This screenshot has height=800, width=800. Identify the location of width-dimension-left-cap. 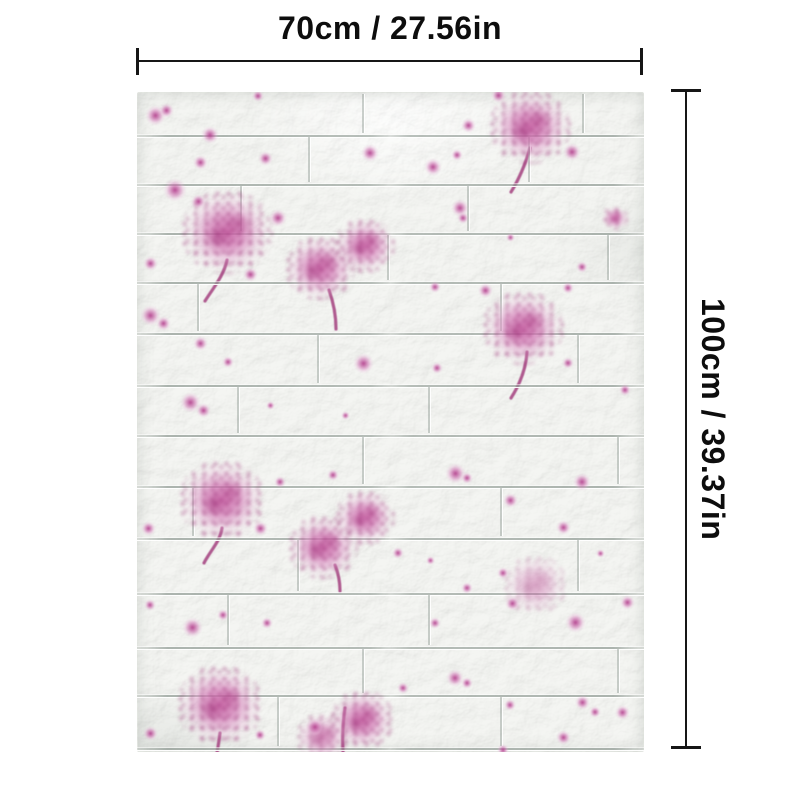
(137, 61).